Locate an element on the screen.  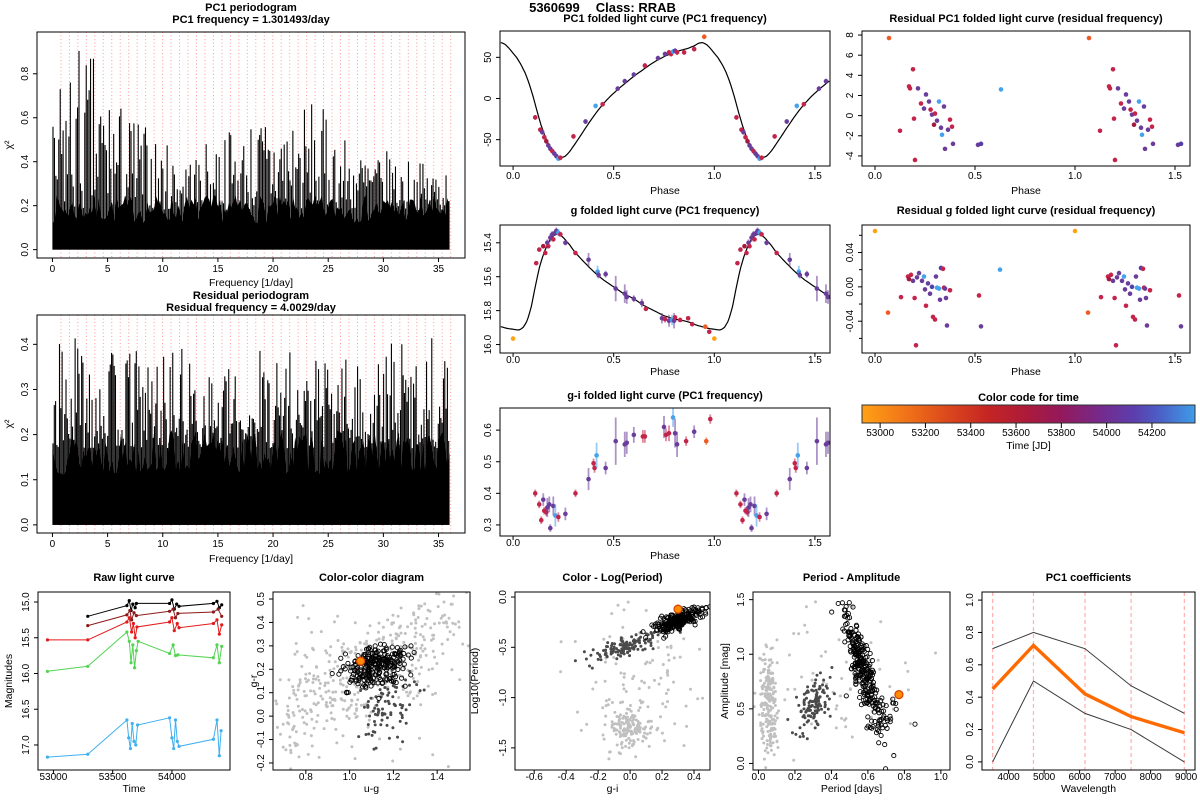
svg-text: 5000 is located at coordinates (1044, 777).